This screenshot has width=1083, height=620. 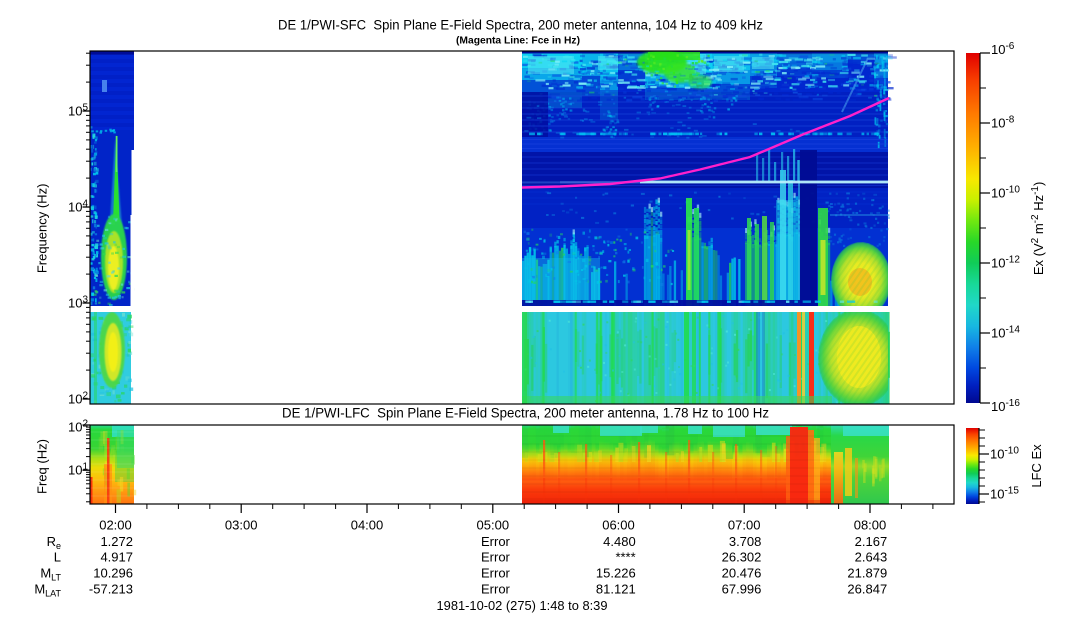 What do you see at coordinates (50, 574) in the screenshot?
I see `svg-text: MLT` at bounding box center [50, 574].